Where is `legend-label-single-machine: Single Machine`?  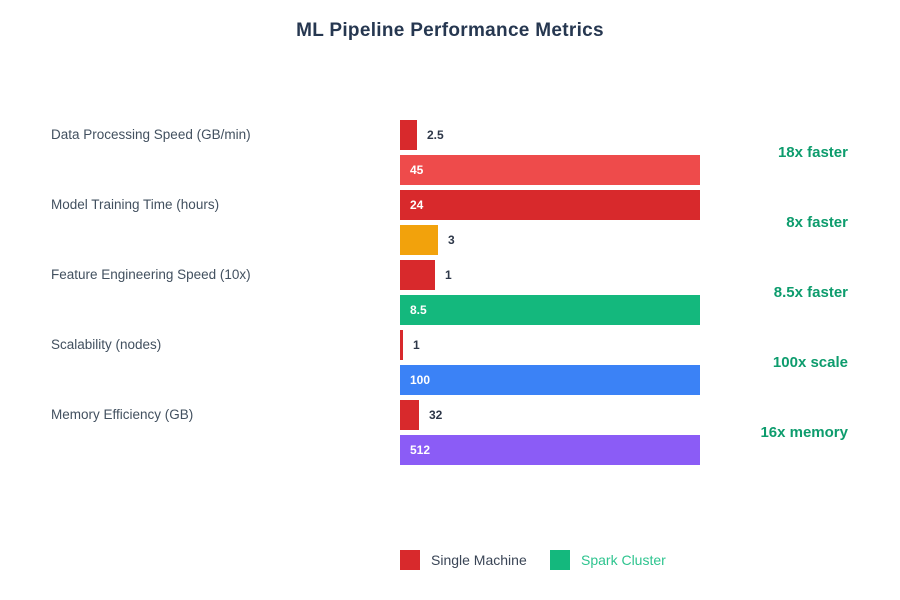 legend-label-single-machine: Single Machine is located at coordinates (479, 560).